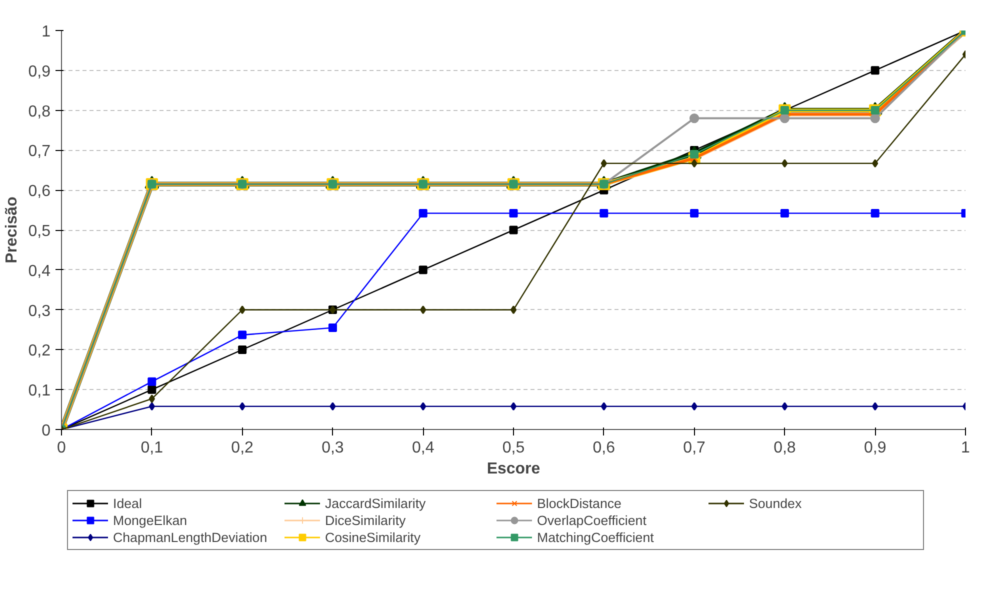  What do you see at coordinates (39, 151) in the screenshot?
I see `y-tick-label: 0,7` at bounding box center [39, 151].